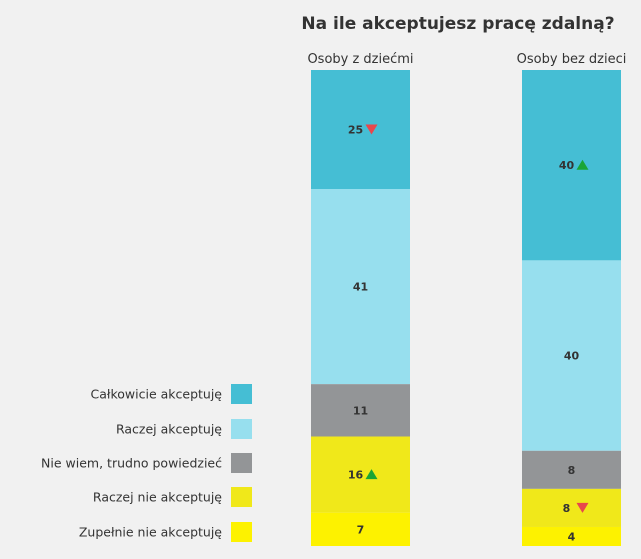 Image resolution: width=641 pixels, height=559 pixels. I want to click on data-label: 41, so click(360, 287).